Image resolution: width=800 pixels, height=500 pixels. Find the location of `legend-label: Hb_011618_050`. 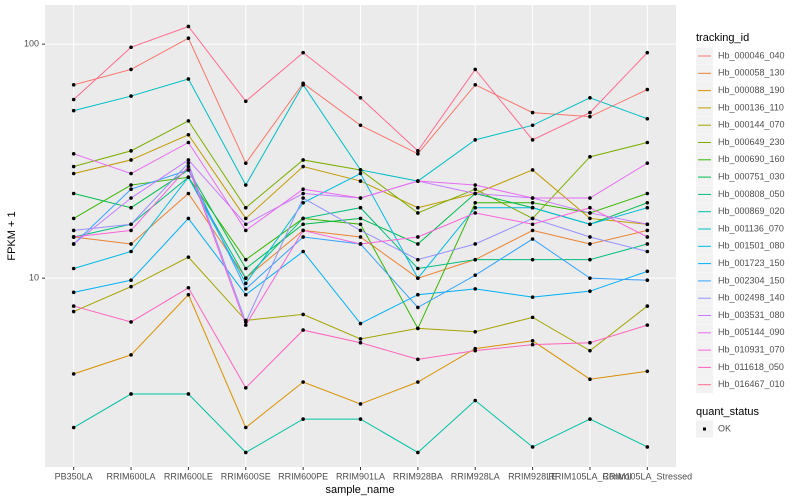

legend-label: Hb_011618_050 is located at coordinates (751, 367).